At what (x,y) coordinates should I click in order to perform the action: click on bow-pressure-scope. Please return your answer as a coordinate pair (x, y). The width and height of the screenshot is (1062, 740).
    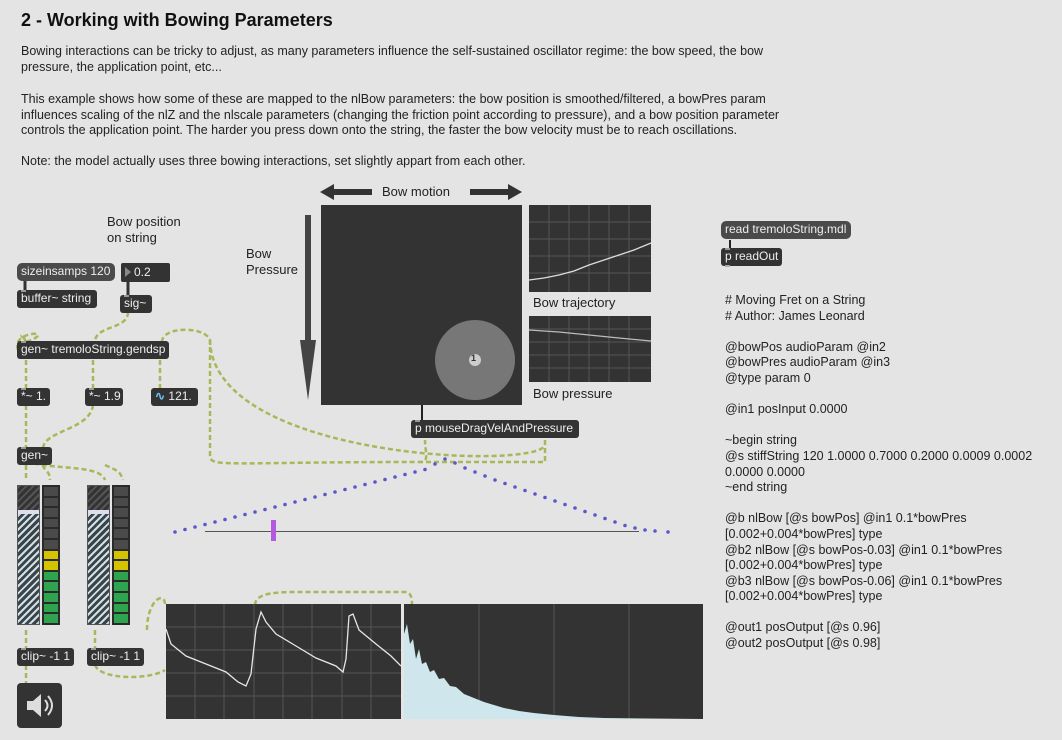
    Looking at the image, I should click on (590, 349).